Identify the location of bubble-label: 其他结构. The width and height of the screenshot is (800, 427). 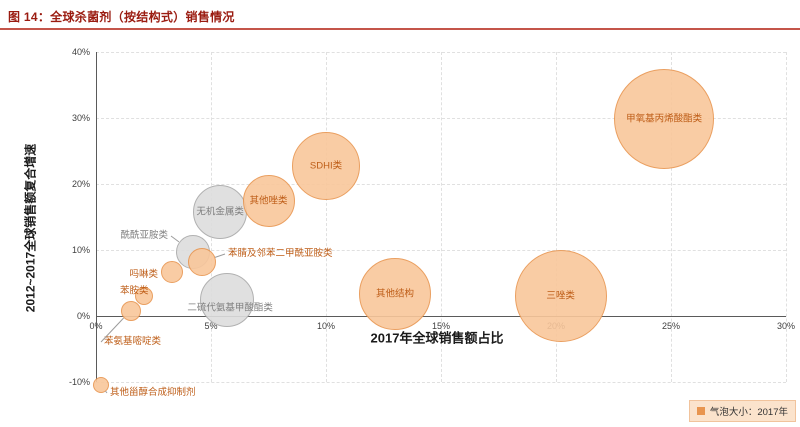
(395, 294).